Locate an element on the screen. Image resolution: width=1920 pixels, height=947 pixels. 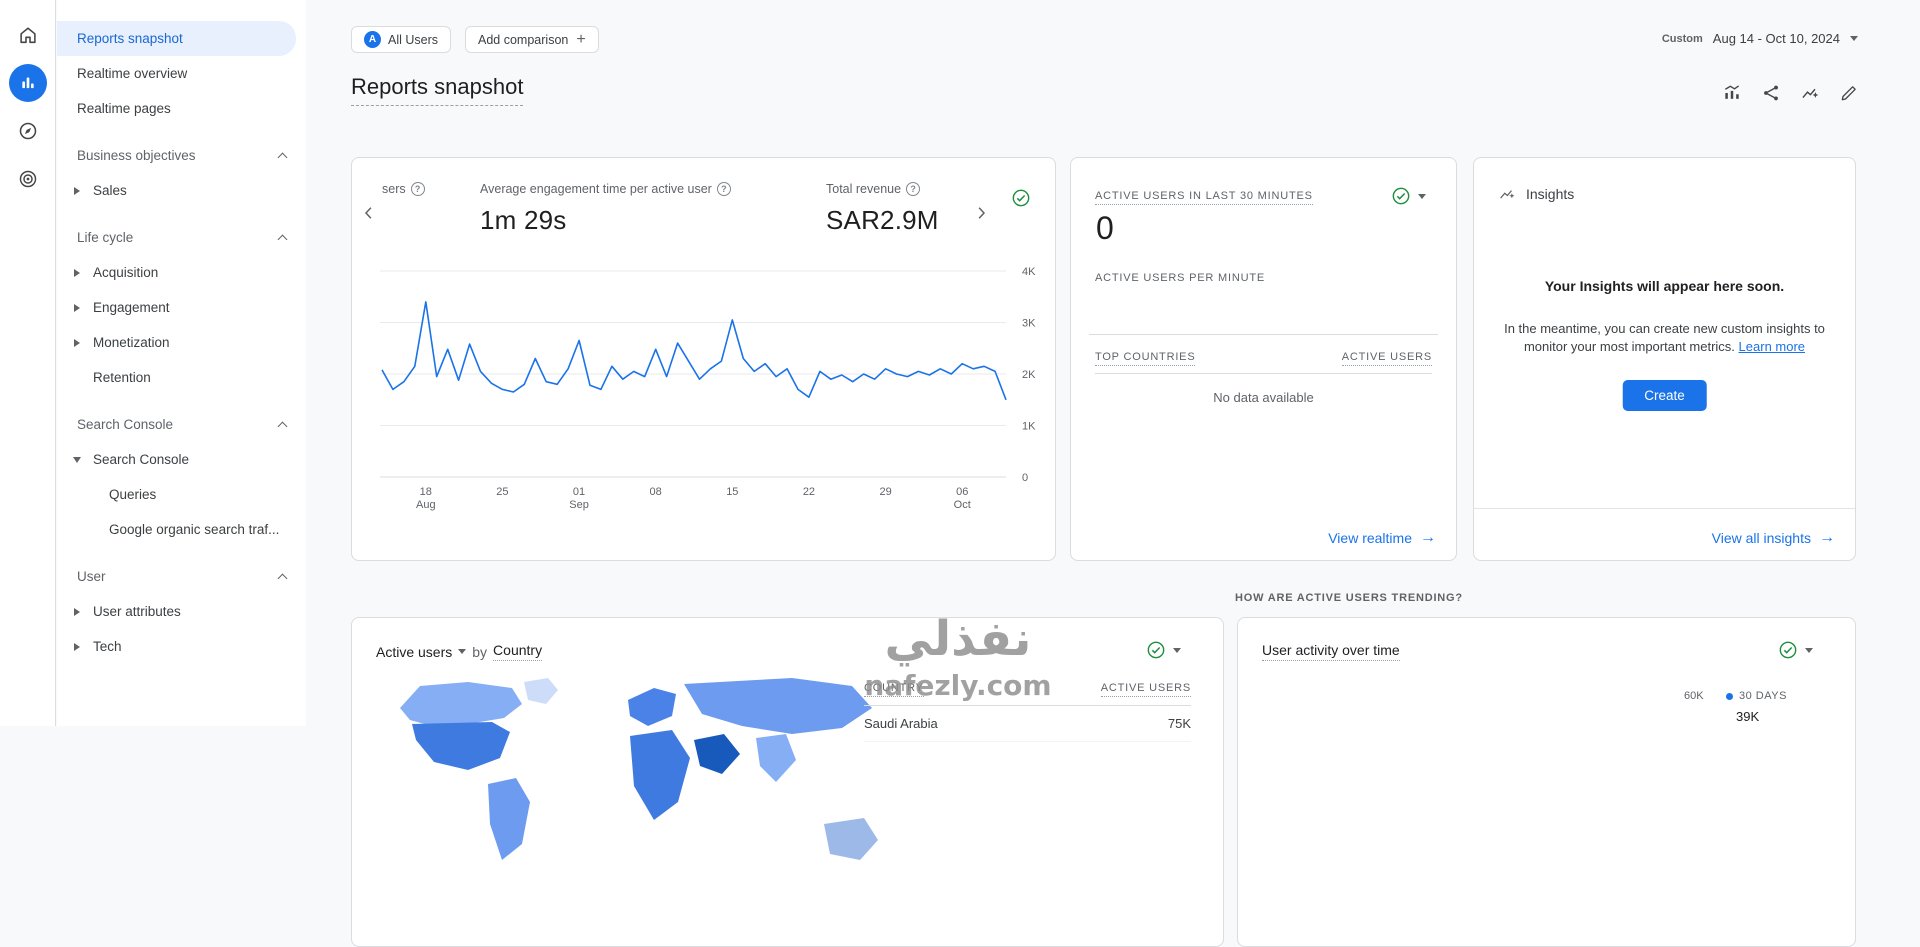
learn-more-link: Learn more is located at coordinates (1772, 346).